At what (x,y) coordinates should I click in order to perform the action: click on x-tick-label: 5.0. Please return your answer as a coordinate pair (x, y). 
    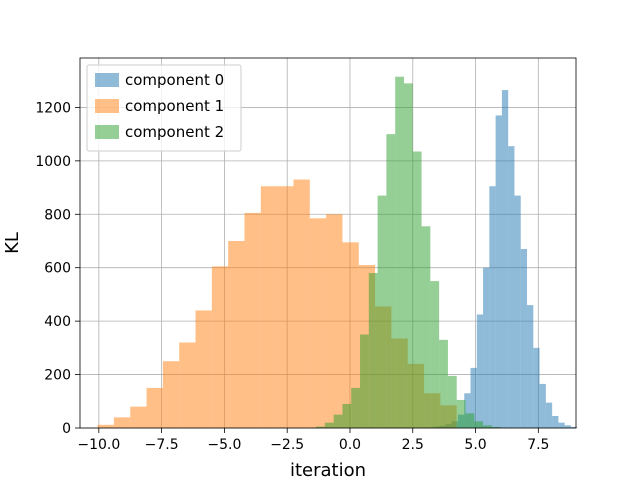
    Looking at the image, I should click on (475, 445).